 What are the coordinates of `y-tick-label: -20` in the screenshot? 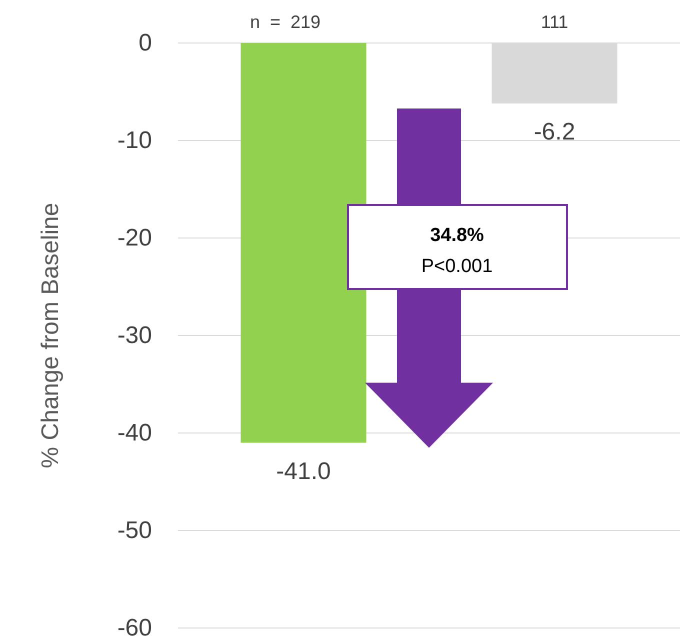 It's located at (134, 238).